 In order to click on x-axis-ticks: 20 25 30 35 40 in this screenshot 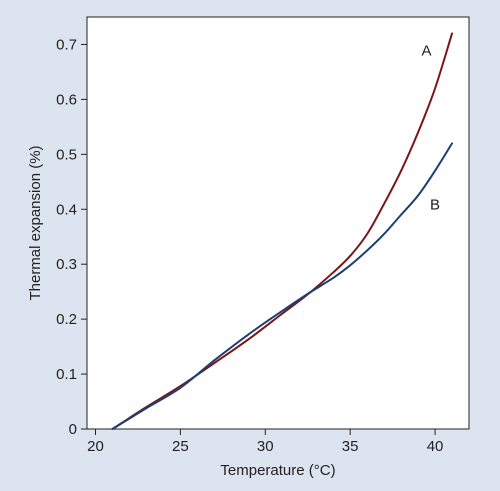, I will do `click(265, 442)`.